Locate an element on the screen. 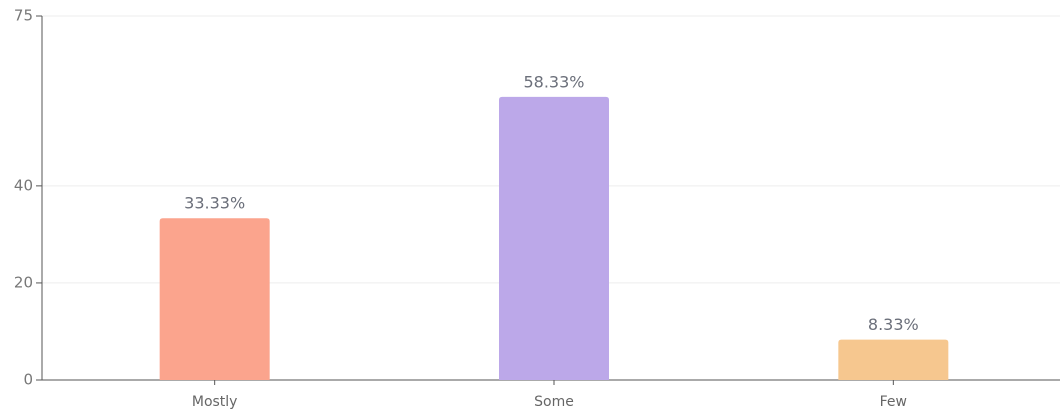  x-tick-label: Mostly is located at coordinates (215, 402).